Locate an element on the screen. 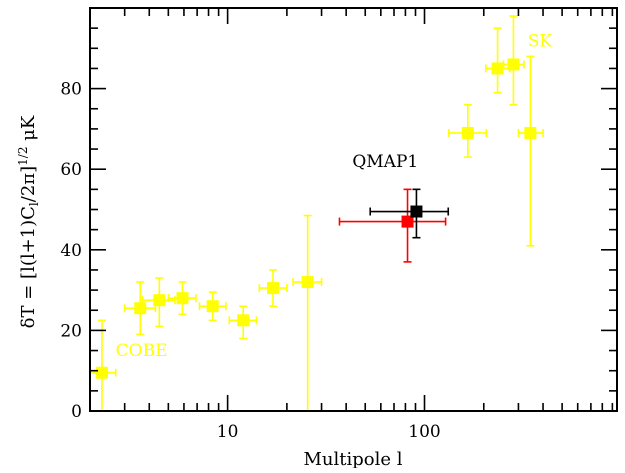 The width and height of the screenshot is (625, 473). annotation-label: SK is located at coordinates (540, 41).